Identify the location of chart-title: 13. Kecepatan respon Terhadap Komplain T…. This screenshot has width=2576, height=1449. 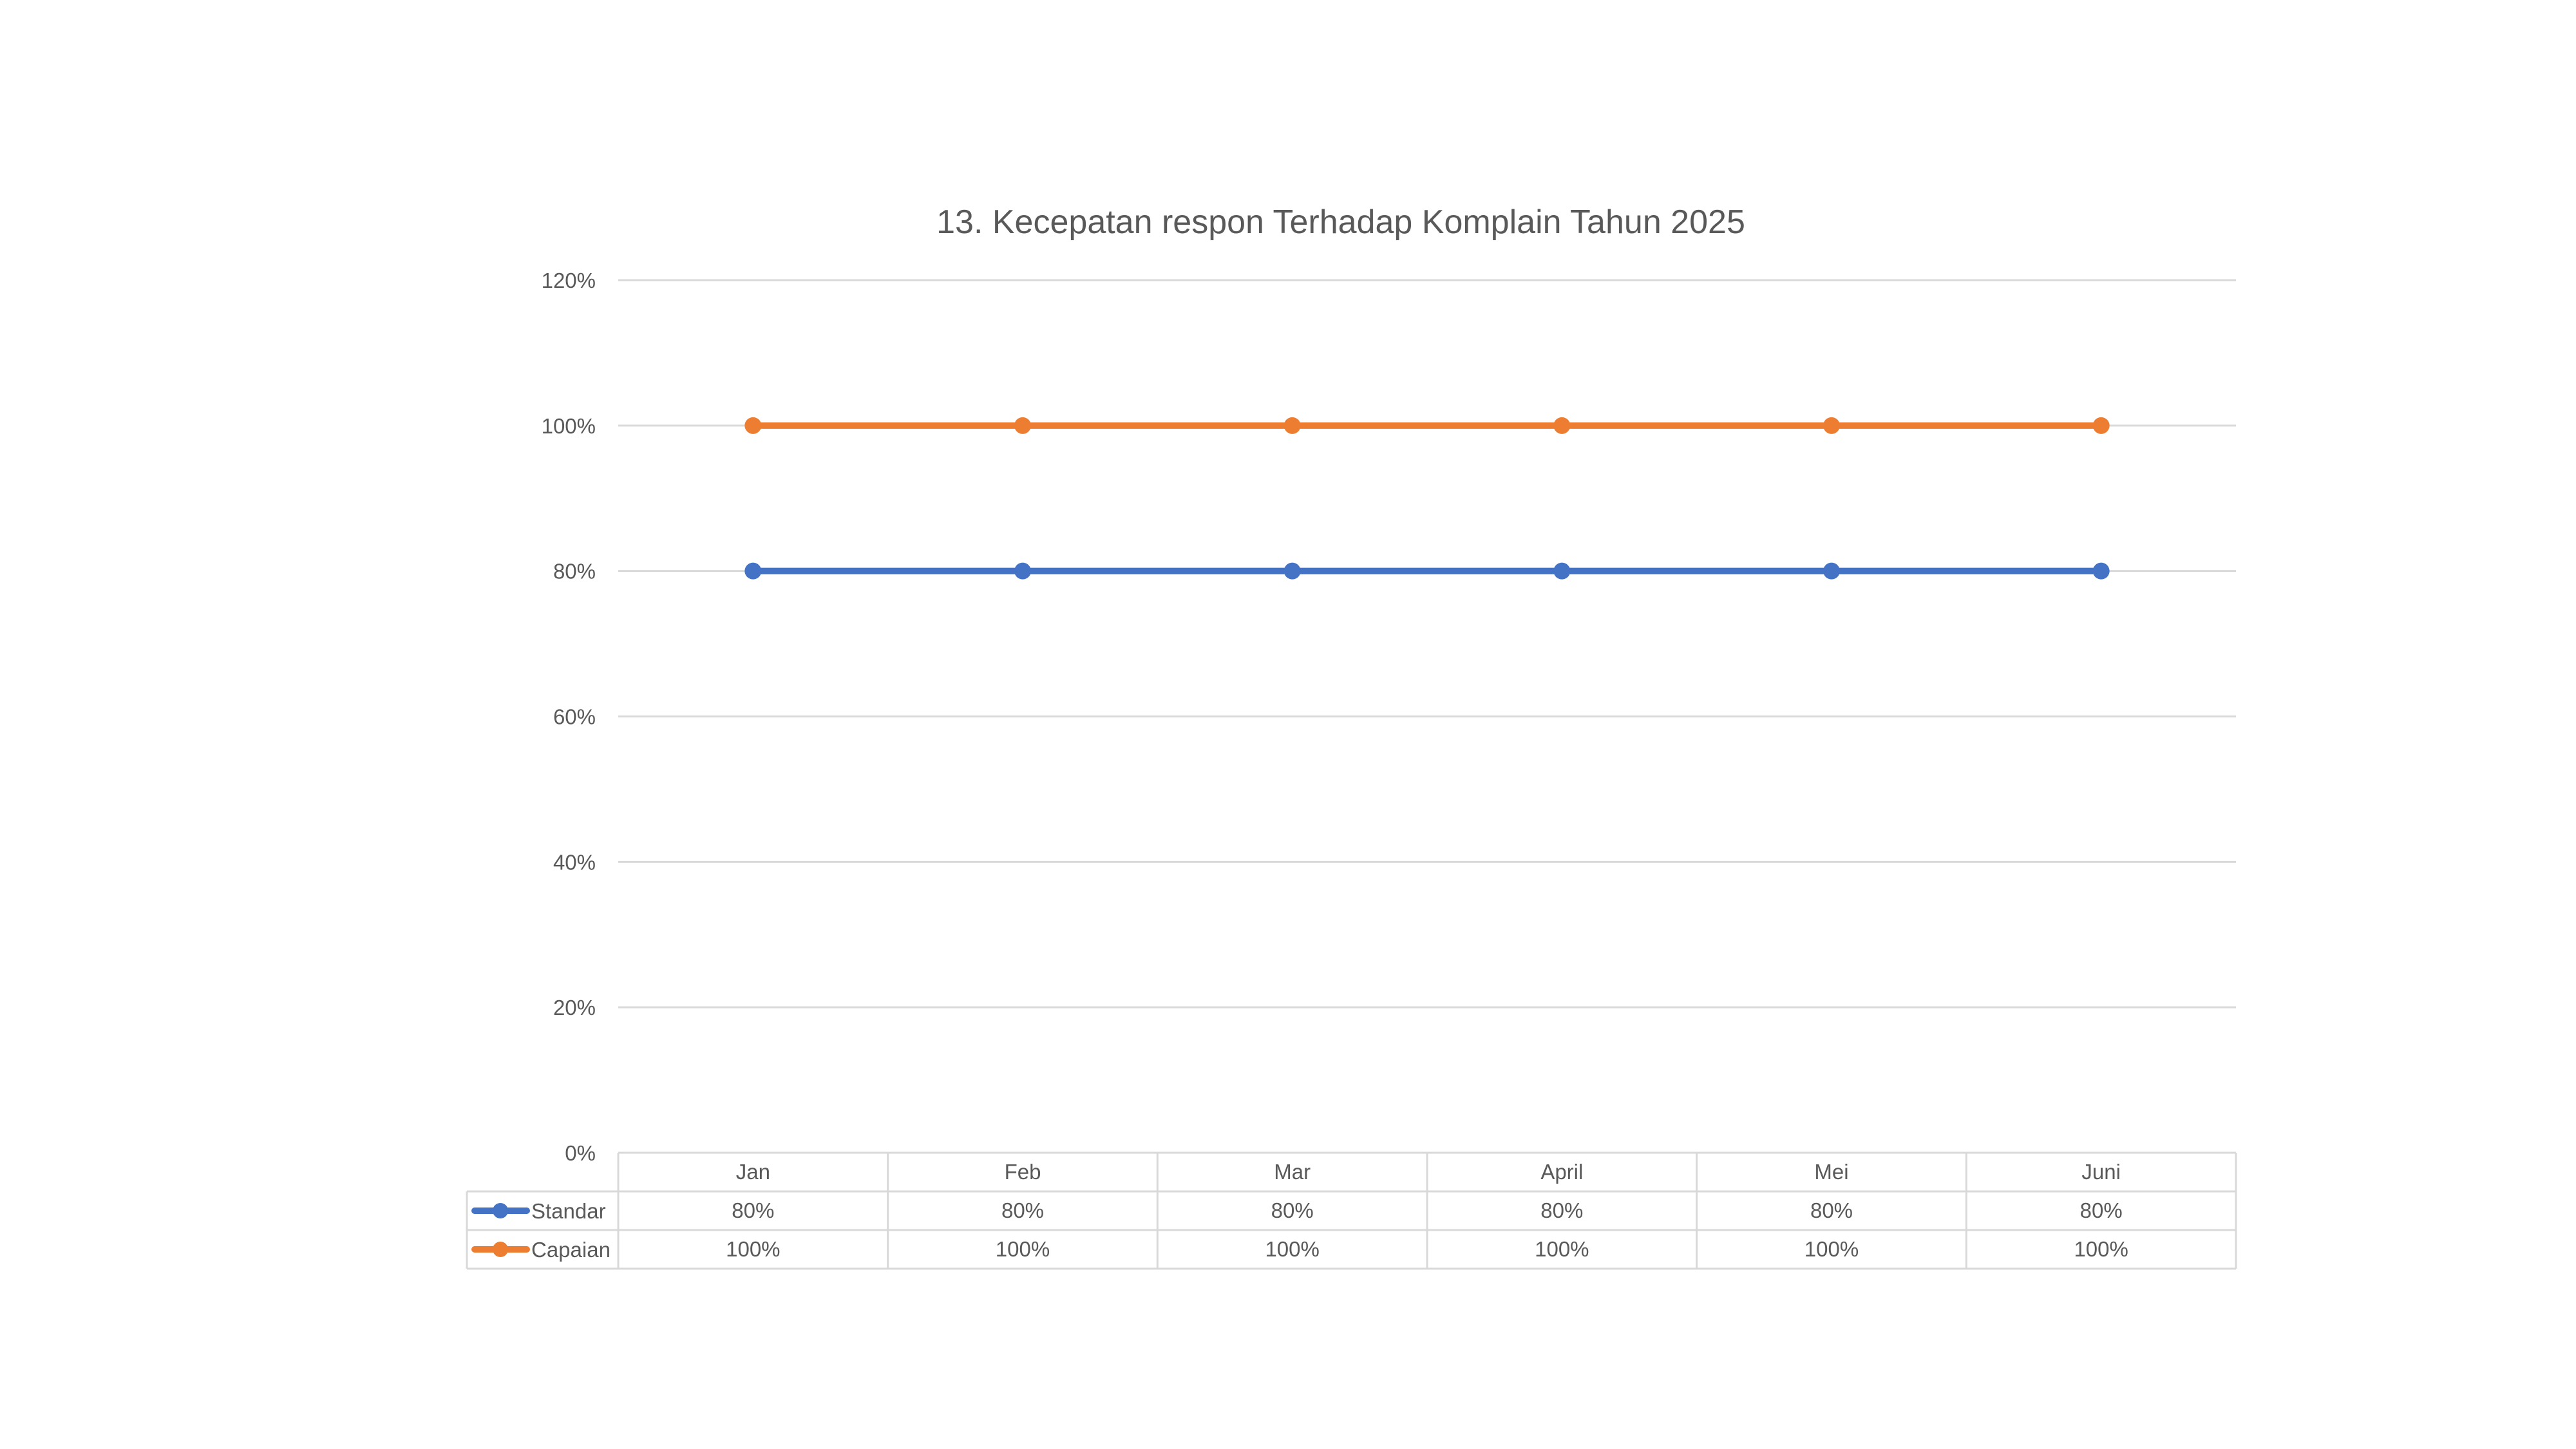
(1341, 223).